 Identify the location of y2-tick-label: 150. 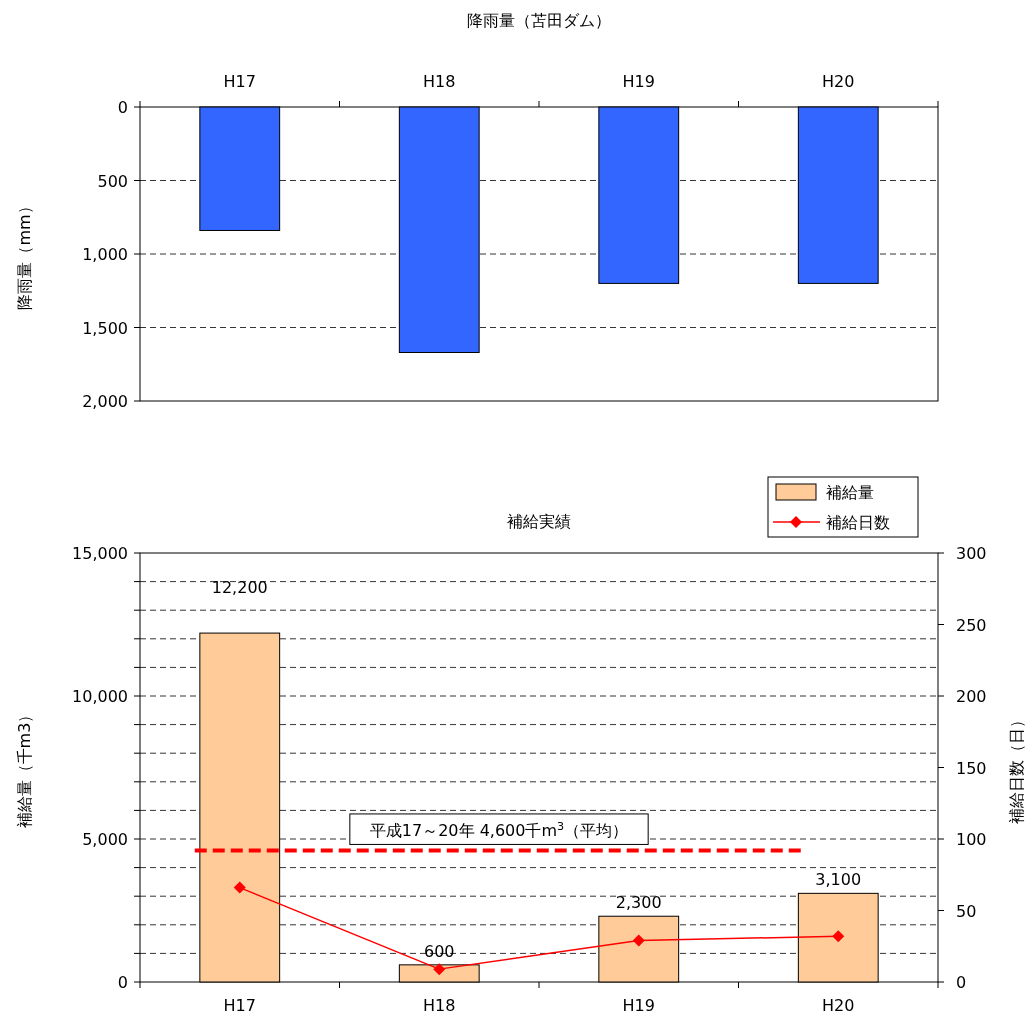
(971, 768).